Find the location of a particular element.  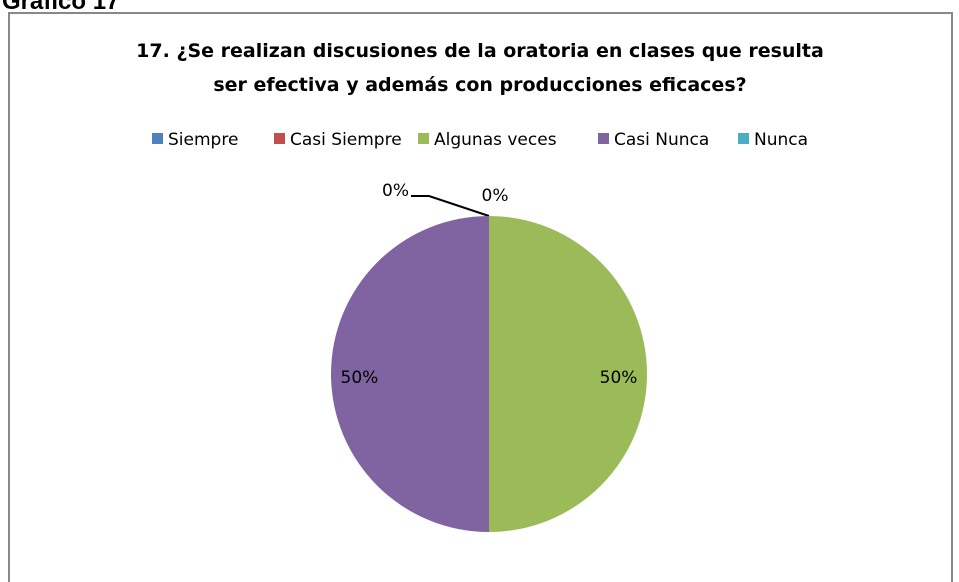

legend-label: Algunas veces is located at coordinates (495, 140).